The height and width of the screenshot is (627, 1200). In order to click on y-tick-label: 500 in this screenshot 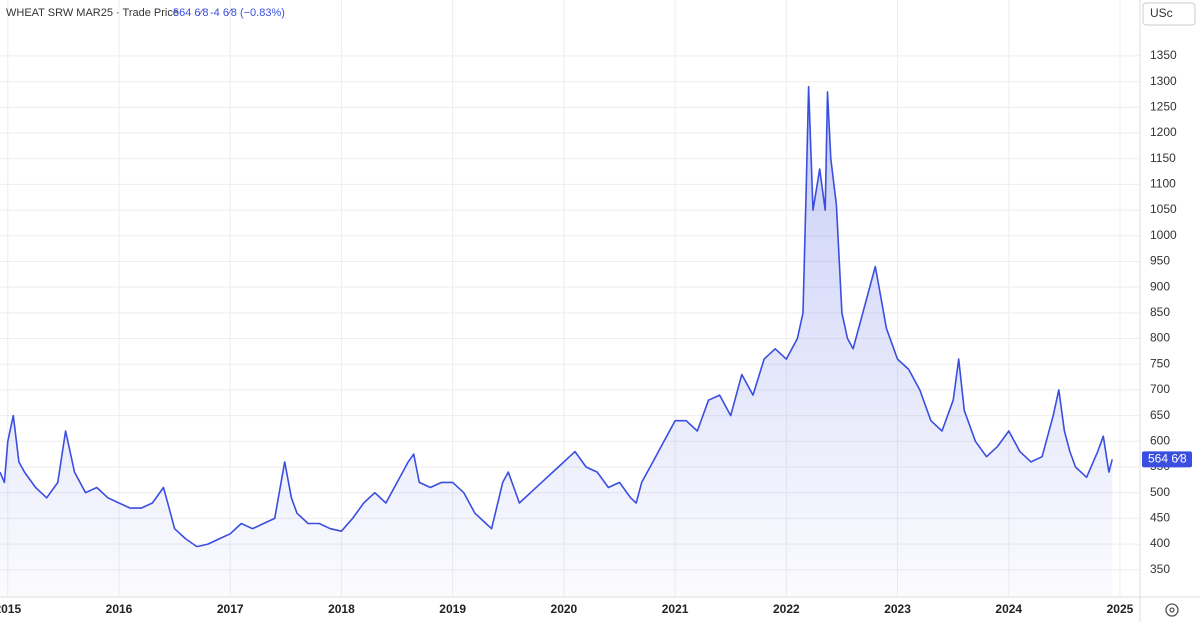, I will do `click(1160, 492)`.